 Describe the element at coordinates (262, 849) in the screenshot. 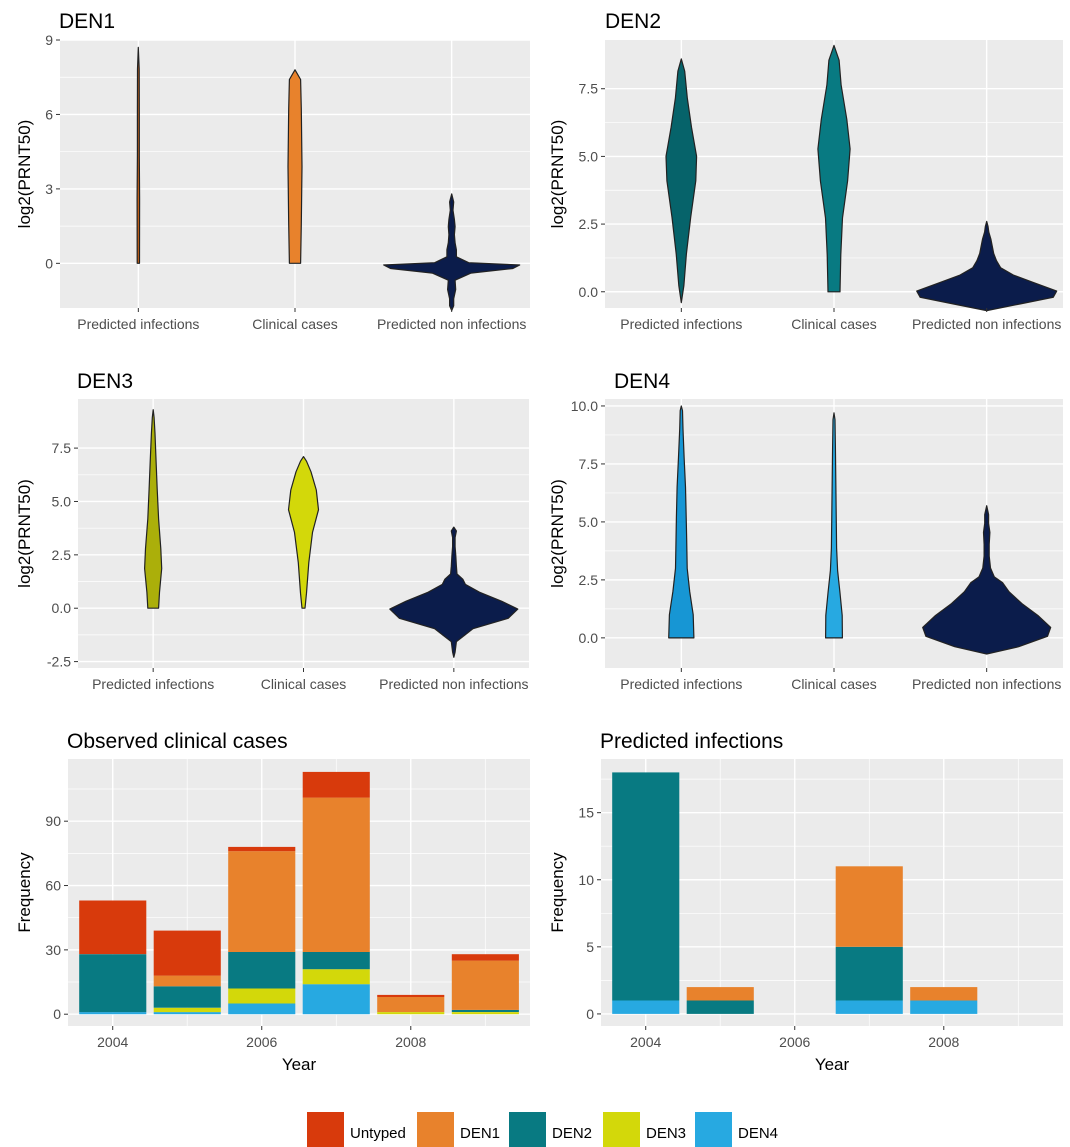

I see `bar-untyped-2006` at that location.